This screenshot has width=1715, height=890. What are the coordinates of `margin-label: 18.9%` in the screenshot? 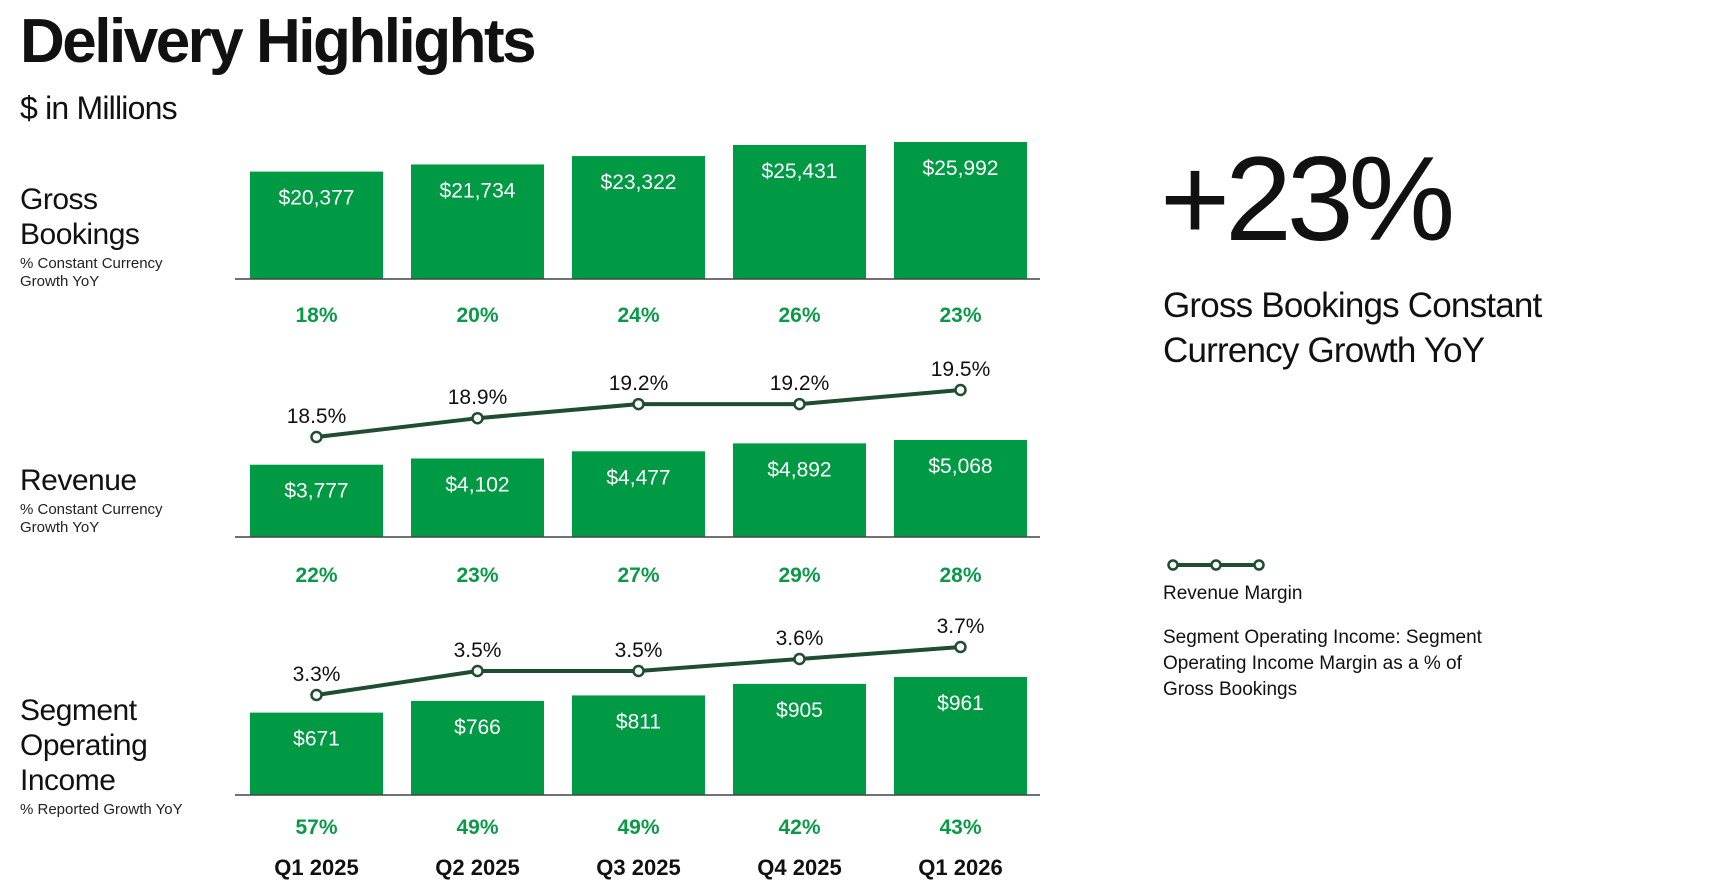 It's located at (478, 397).